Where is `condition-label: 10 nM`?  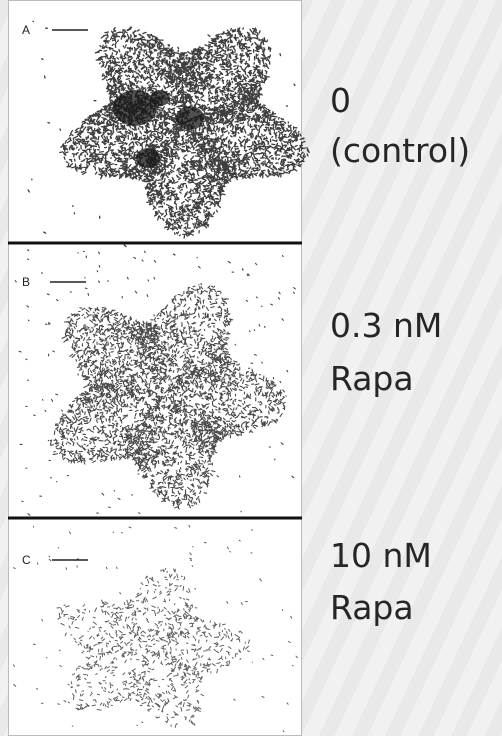 condition-label: 10 nM is located at coordinates (381, 555).